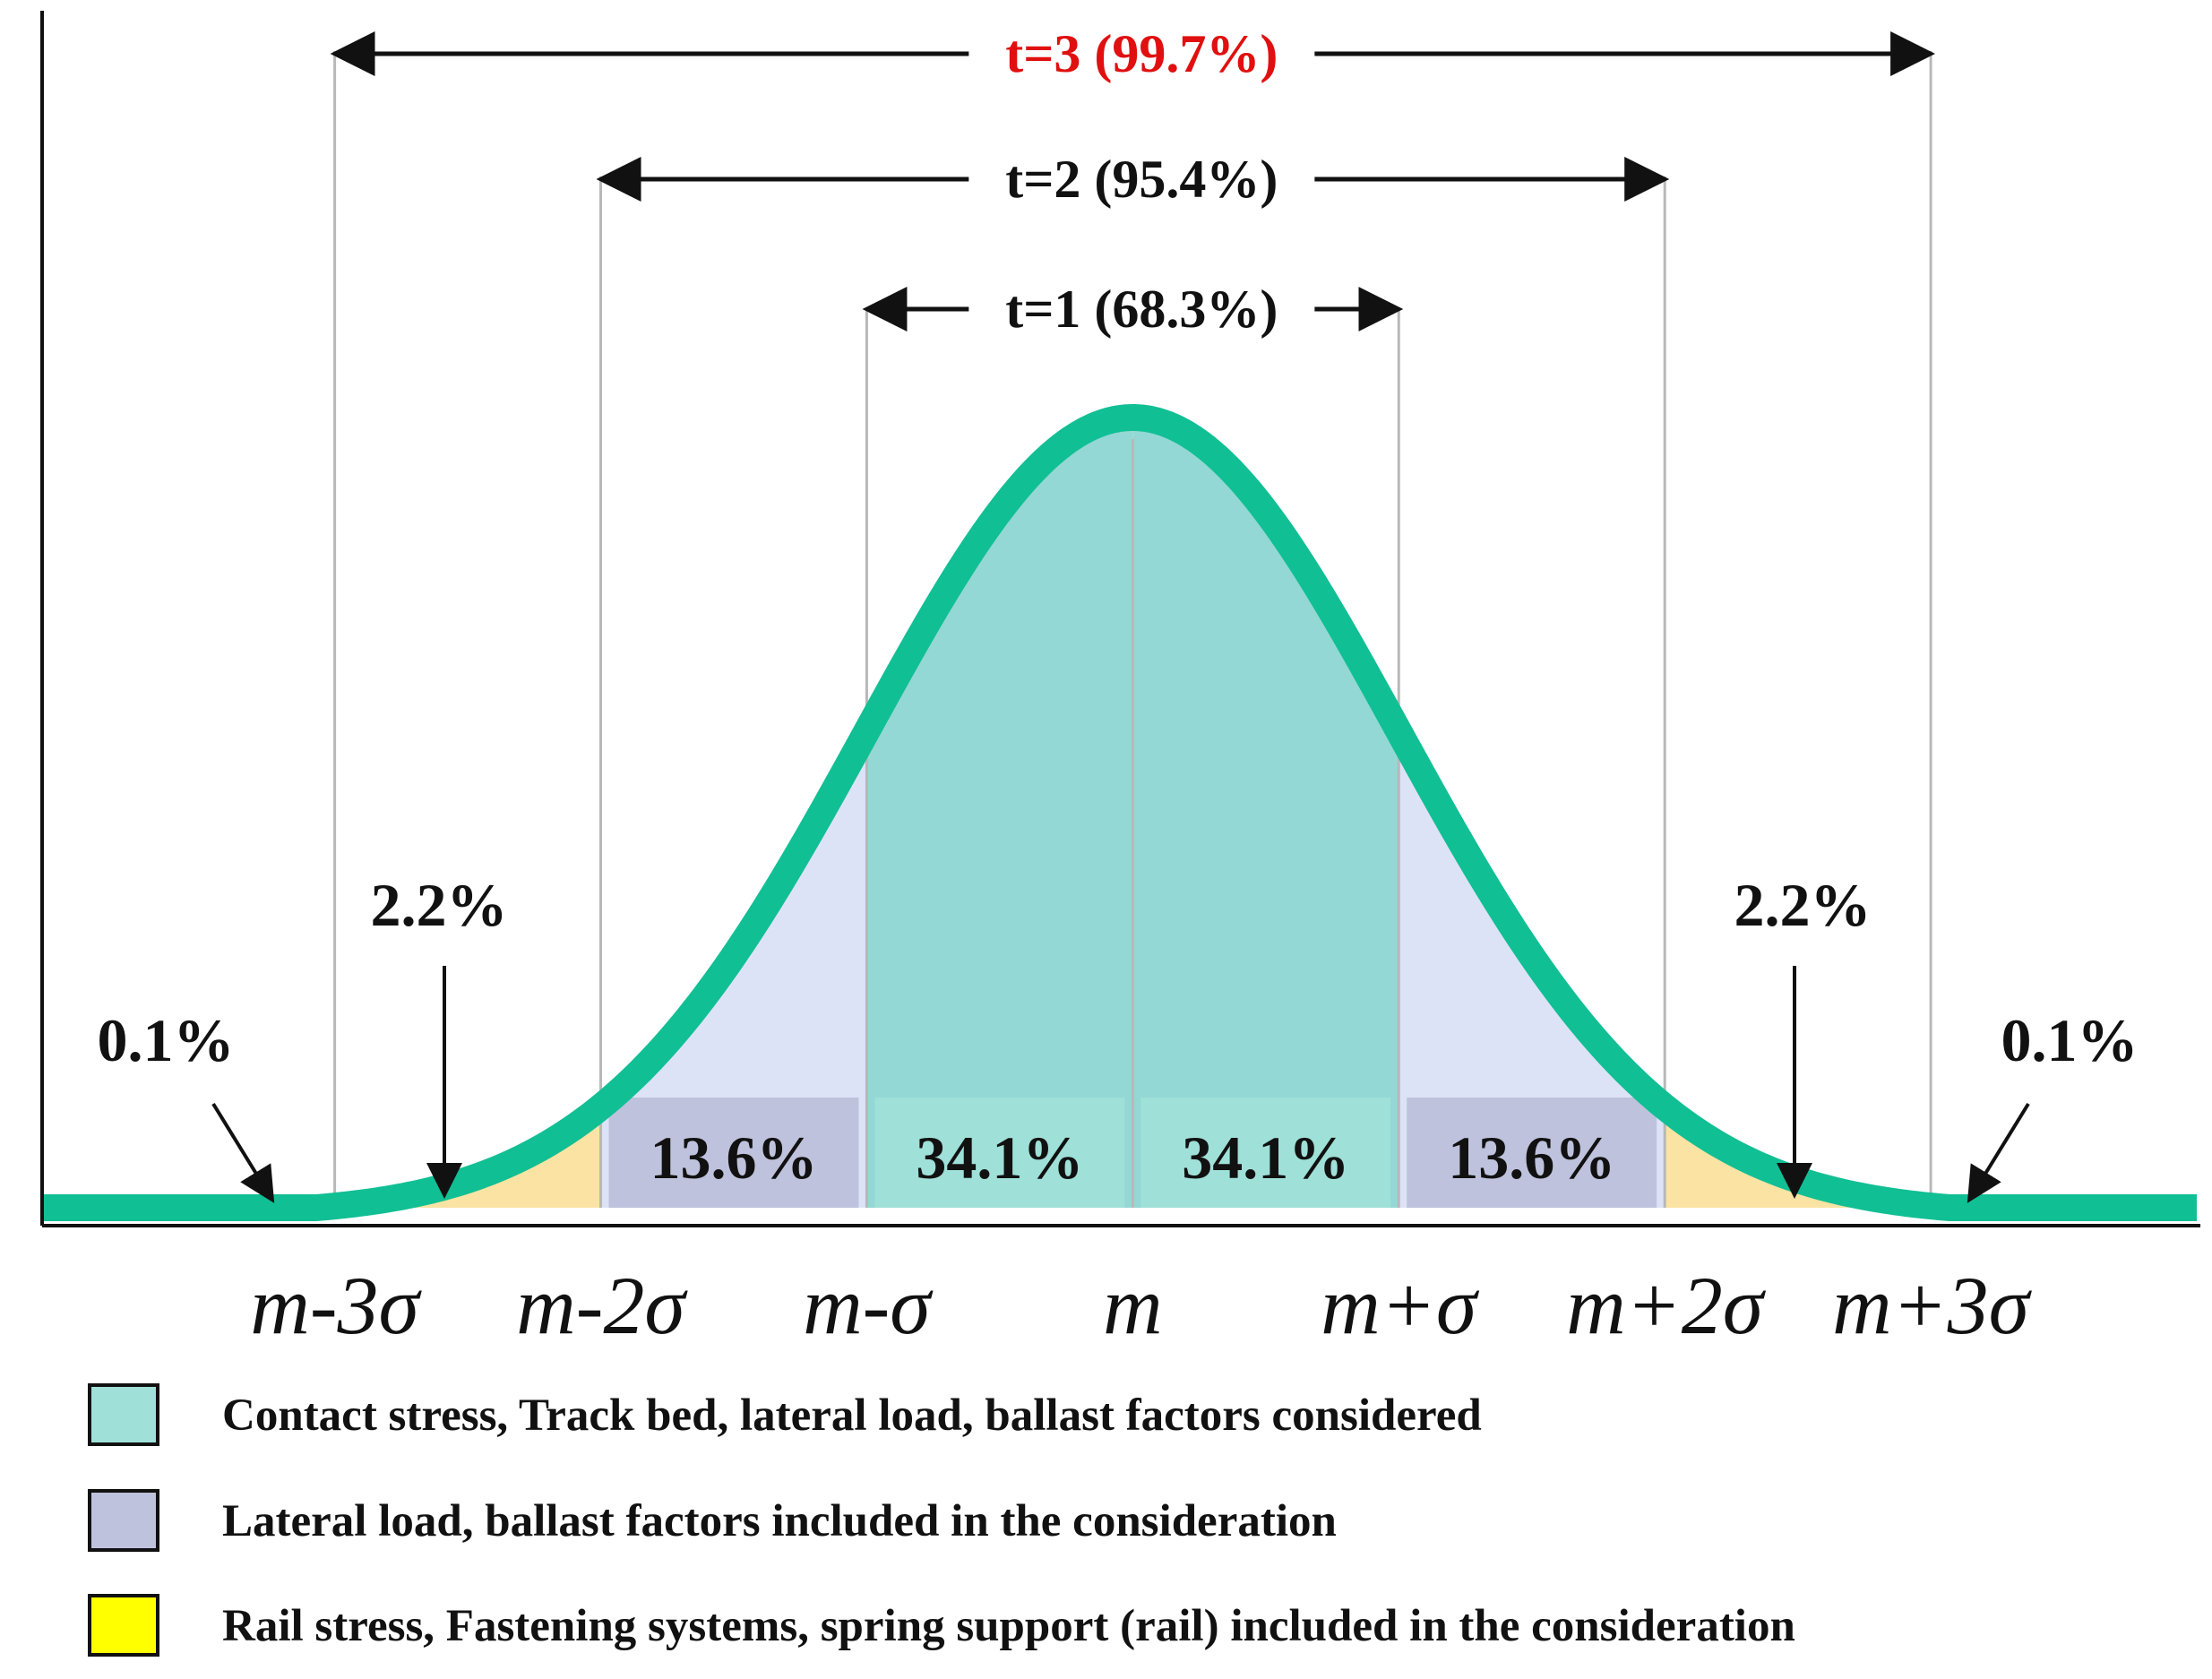 The height and width of the screenshot is (1679, 2212). Describe the element at coordinates (1666, 1305) in the screenshot. I see `tick-label-5: m+2σ` at that location.